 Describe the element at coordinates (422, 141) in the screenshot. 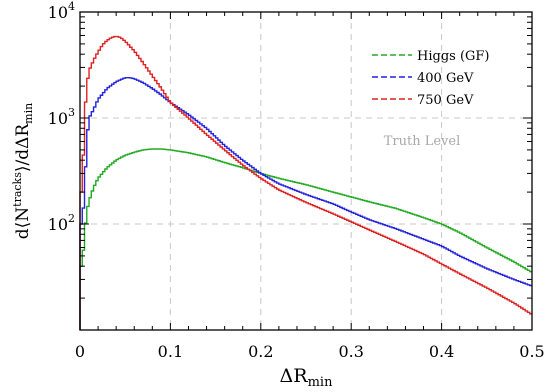

I see `annotation-truth-level: Truth Level` at that location.